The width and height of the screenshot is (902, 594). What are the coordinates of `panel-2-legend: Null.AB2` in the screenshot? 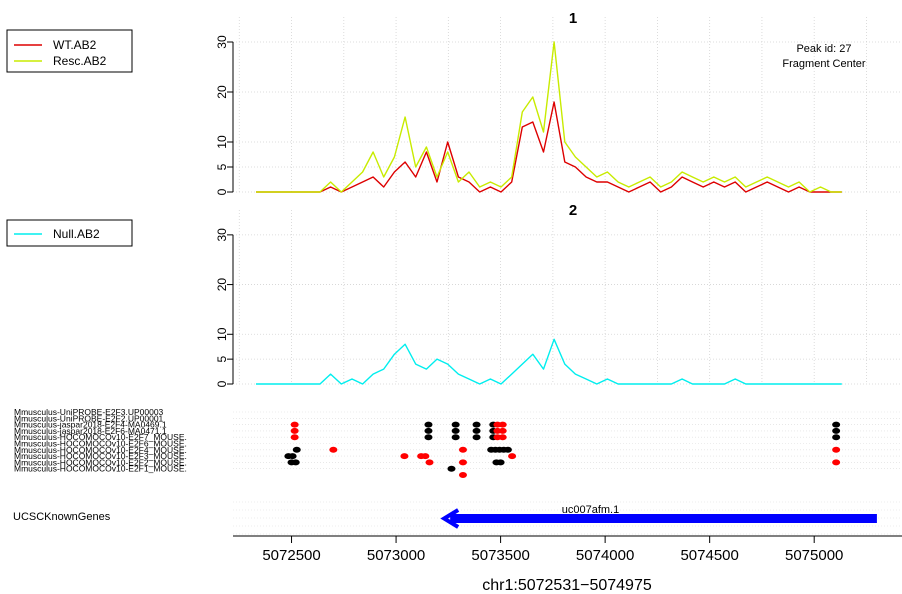 It's located at (69, 233).